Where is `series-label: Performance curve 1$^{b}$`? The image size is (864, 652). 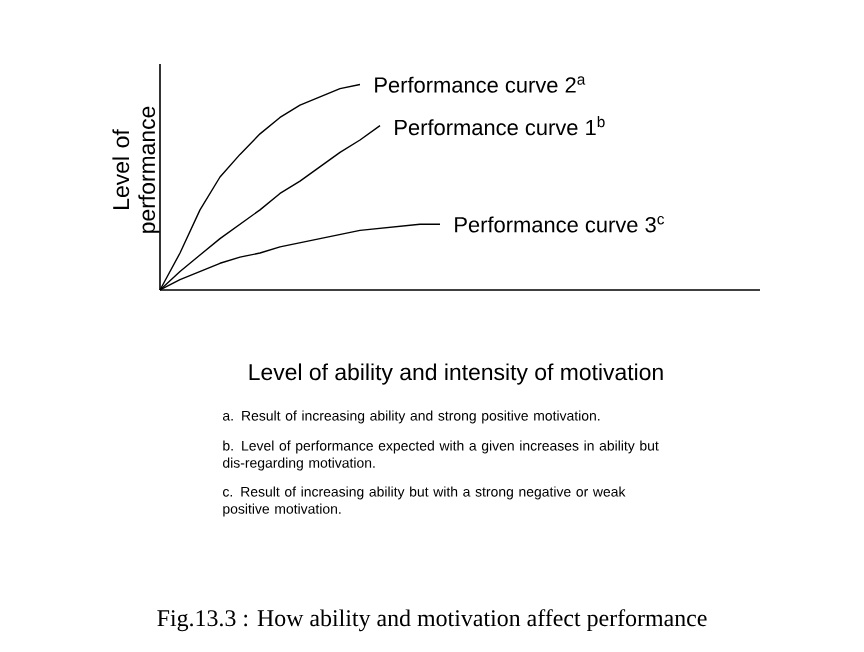
series-label: Performance curve 1$^{b}$ is located at coordinates (500, 126).